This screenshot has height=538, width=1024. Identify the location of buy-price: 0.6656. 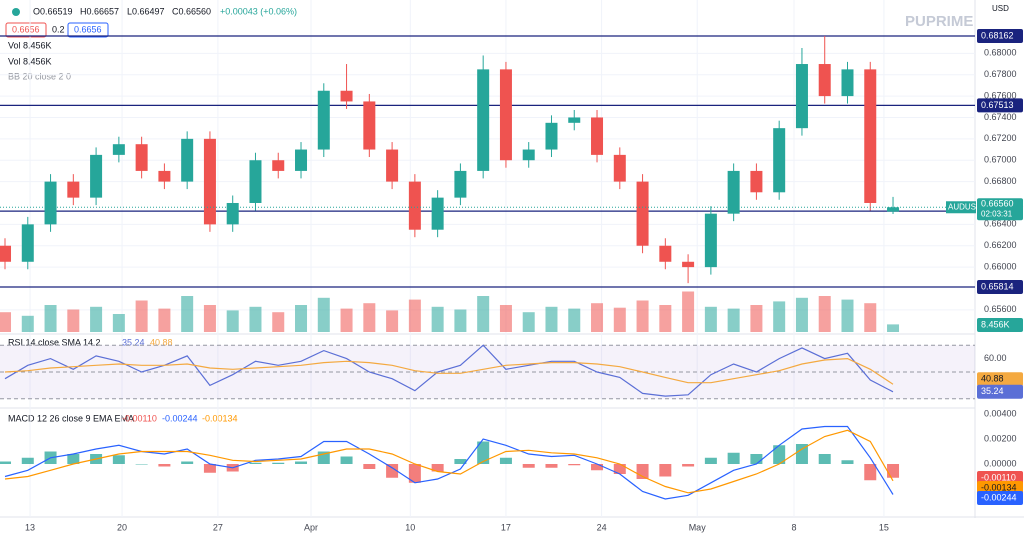
(88, 29).